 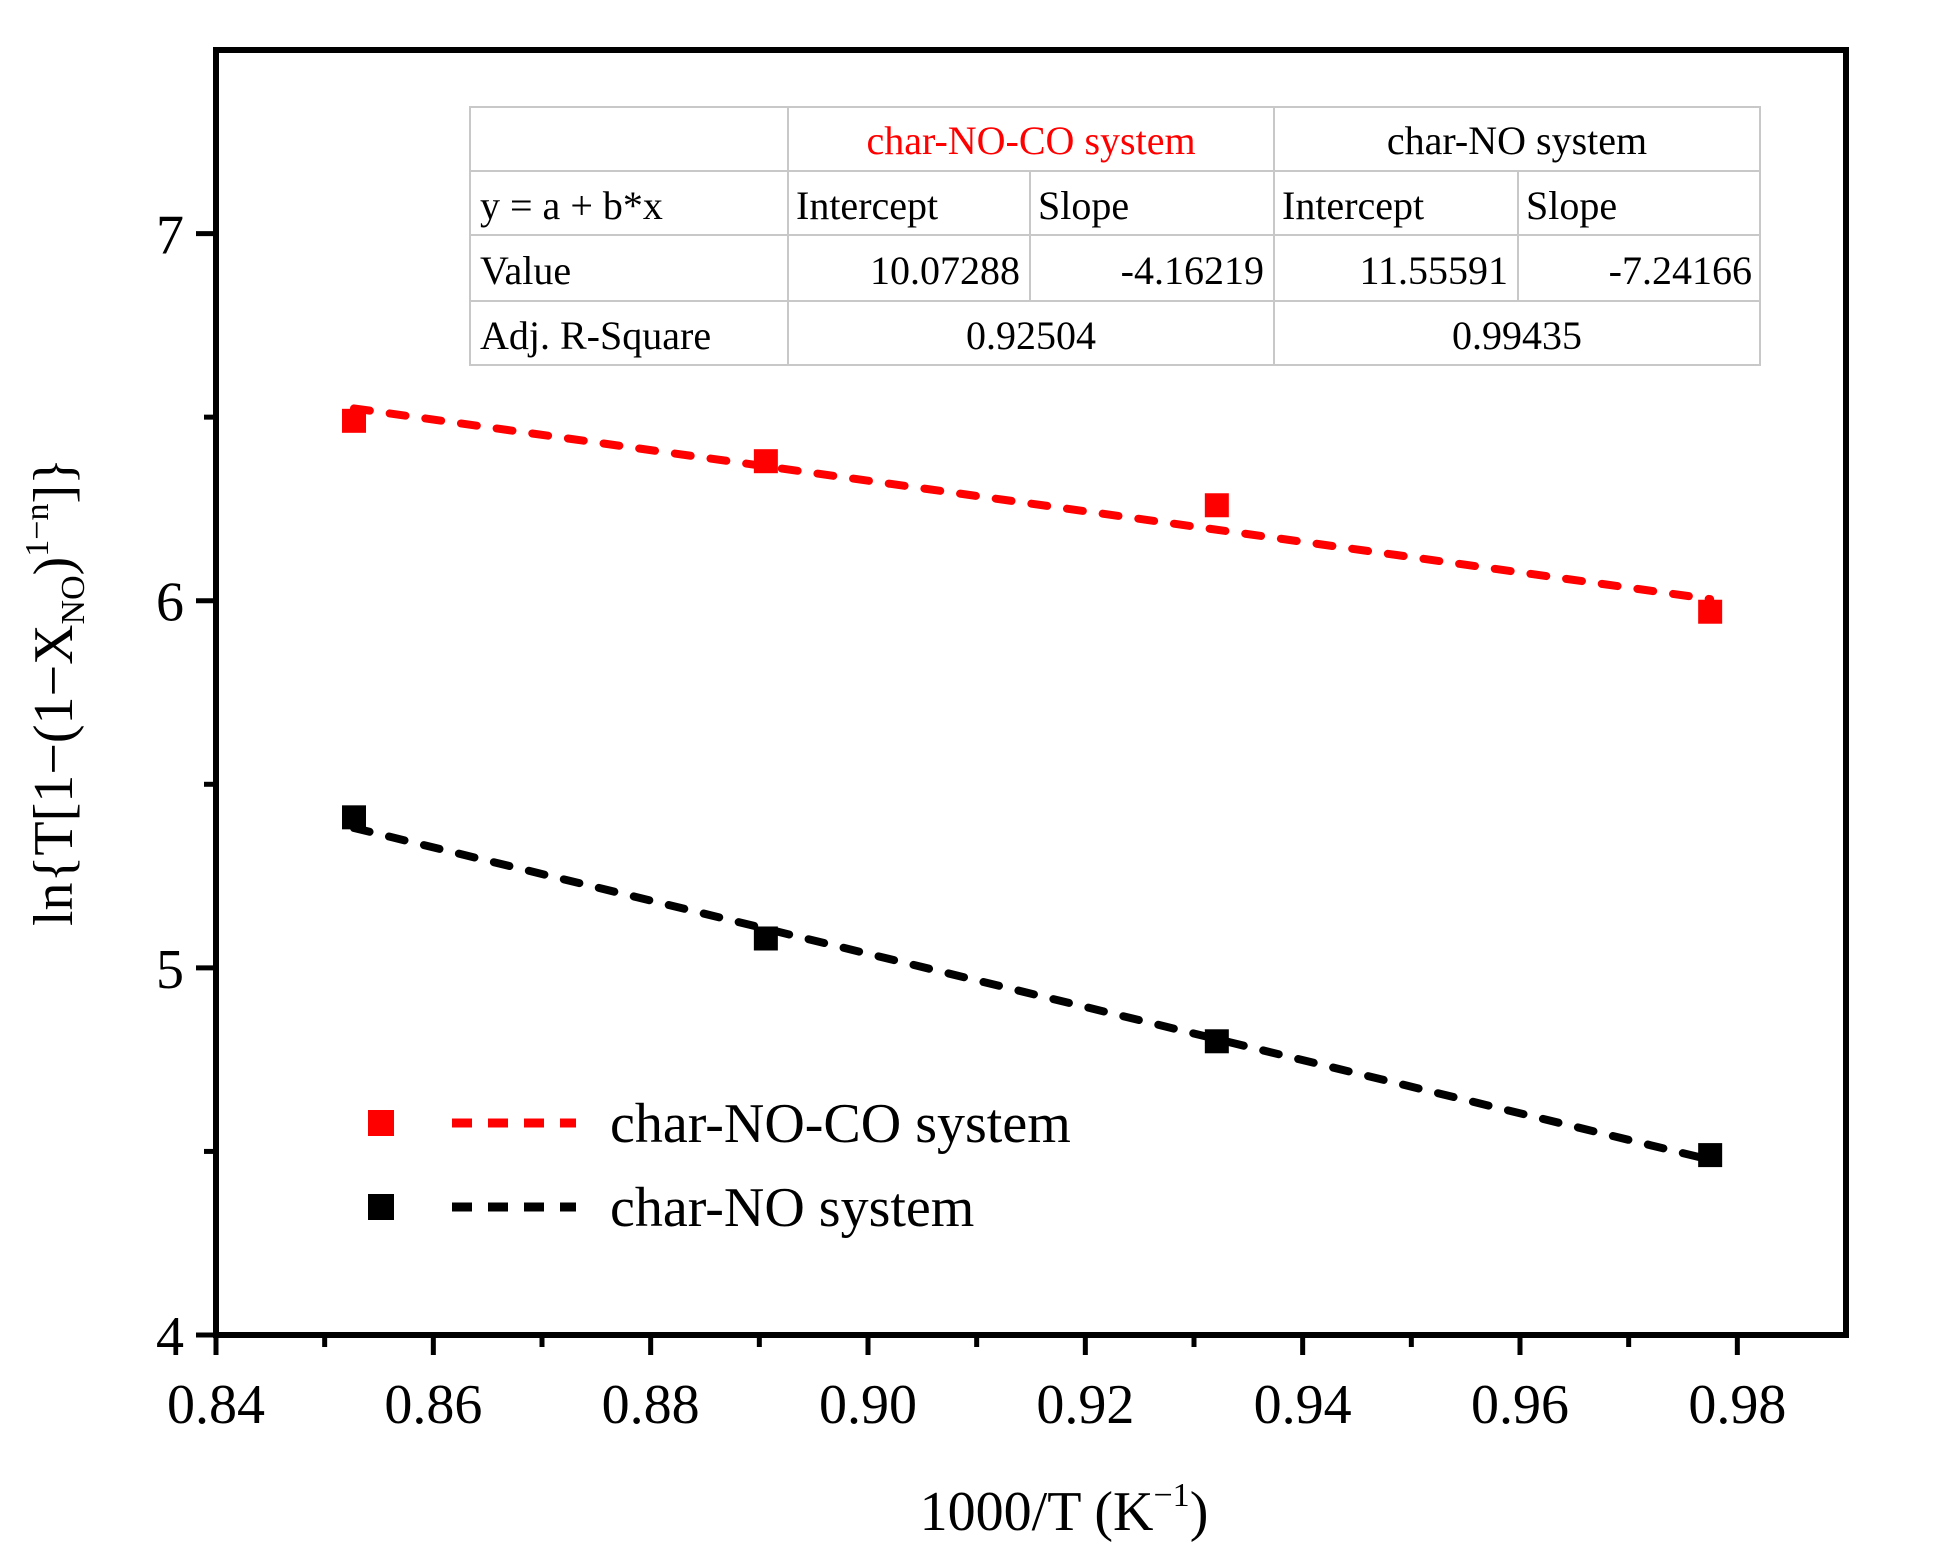 What do you see at coordinates (216, 1405) in the screenshot?
I see `x-tick-label: 0.84` at bounding box center [216, 1405].